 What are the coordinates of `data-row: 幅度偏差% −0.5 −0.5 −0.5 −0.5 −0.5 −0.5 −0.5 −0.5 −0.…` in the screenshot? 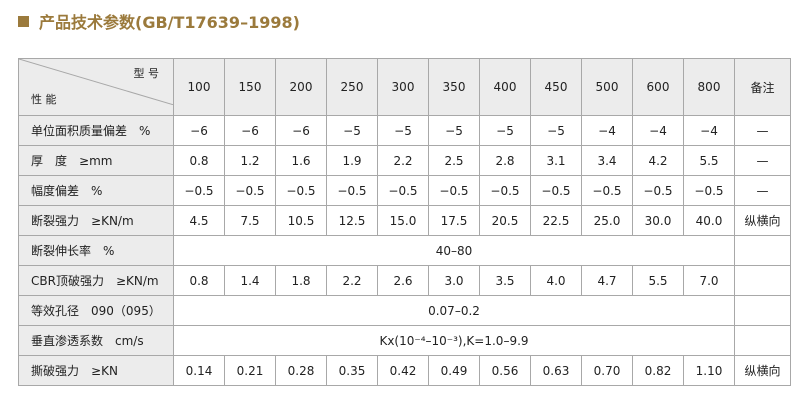 It's located at (404, 190).